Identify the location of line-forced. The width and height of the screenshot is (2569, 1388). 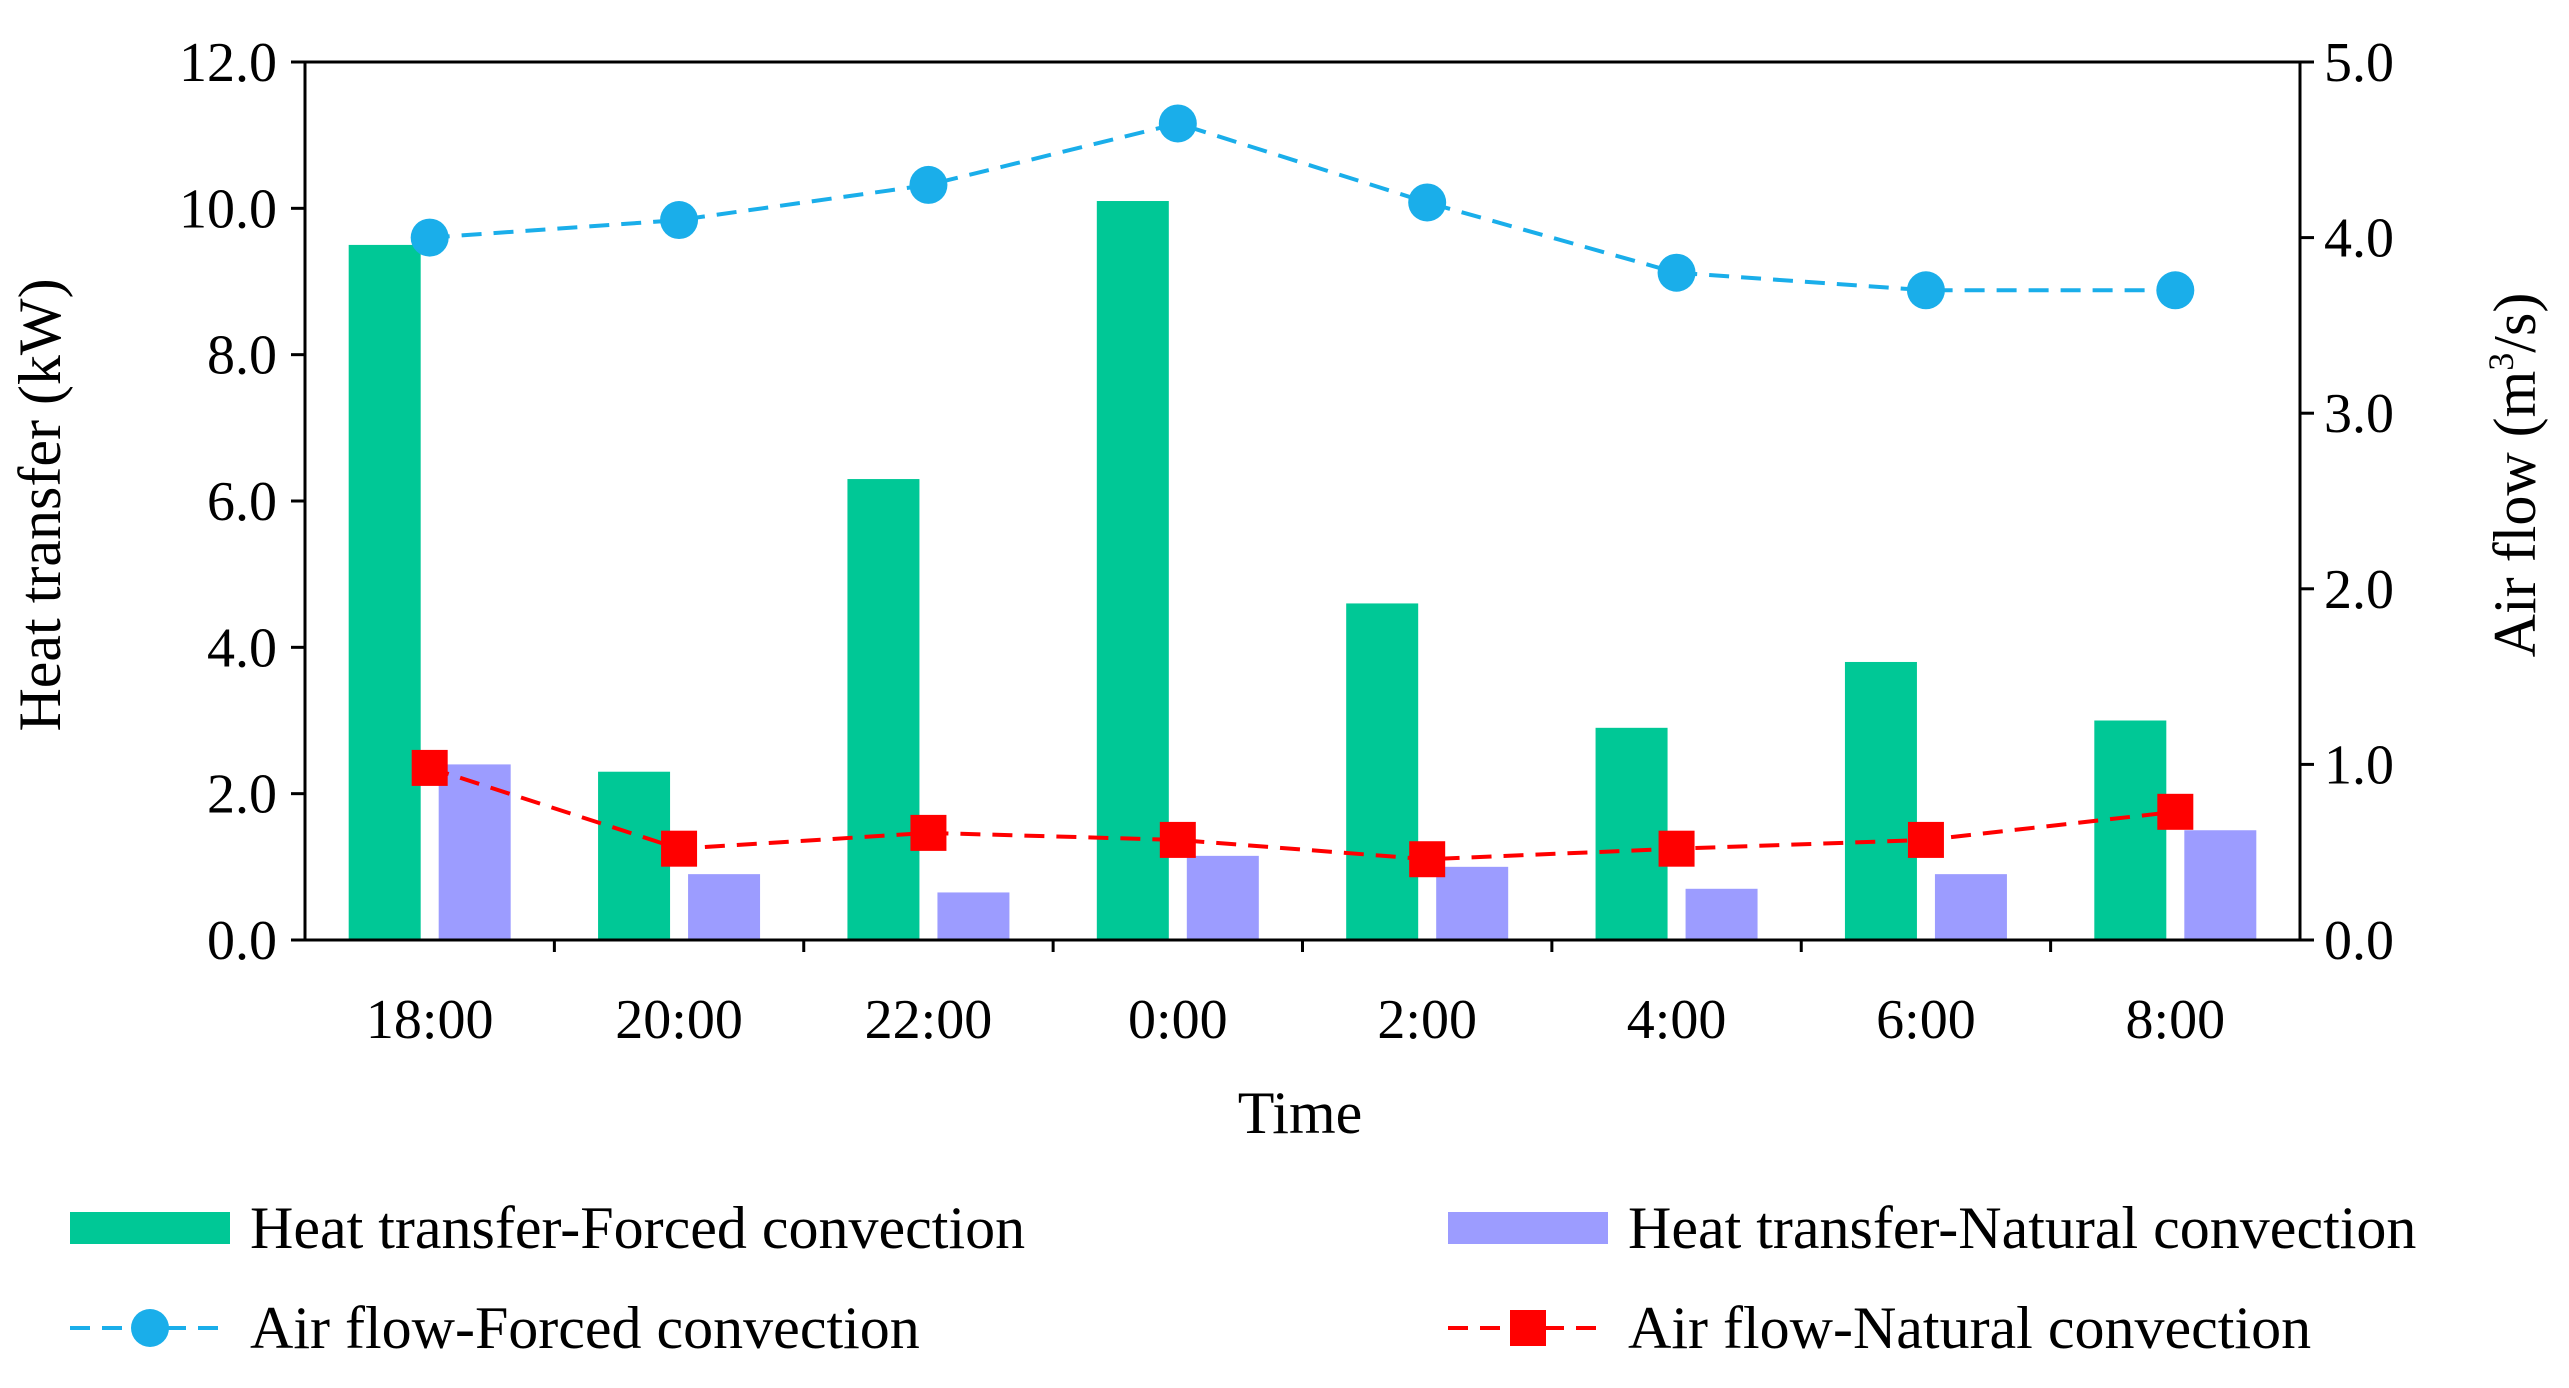
(1302, 207).